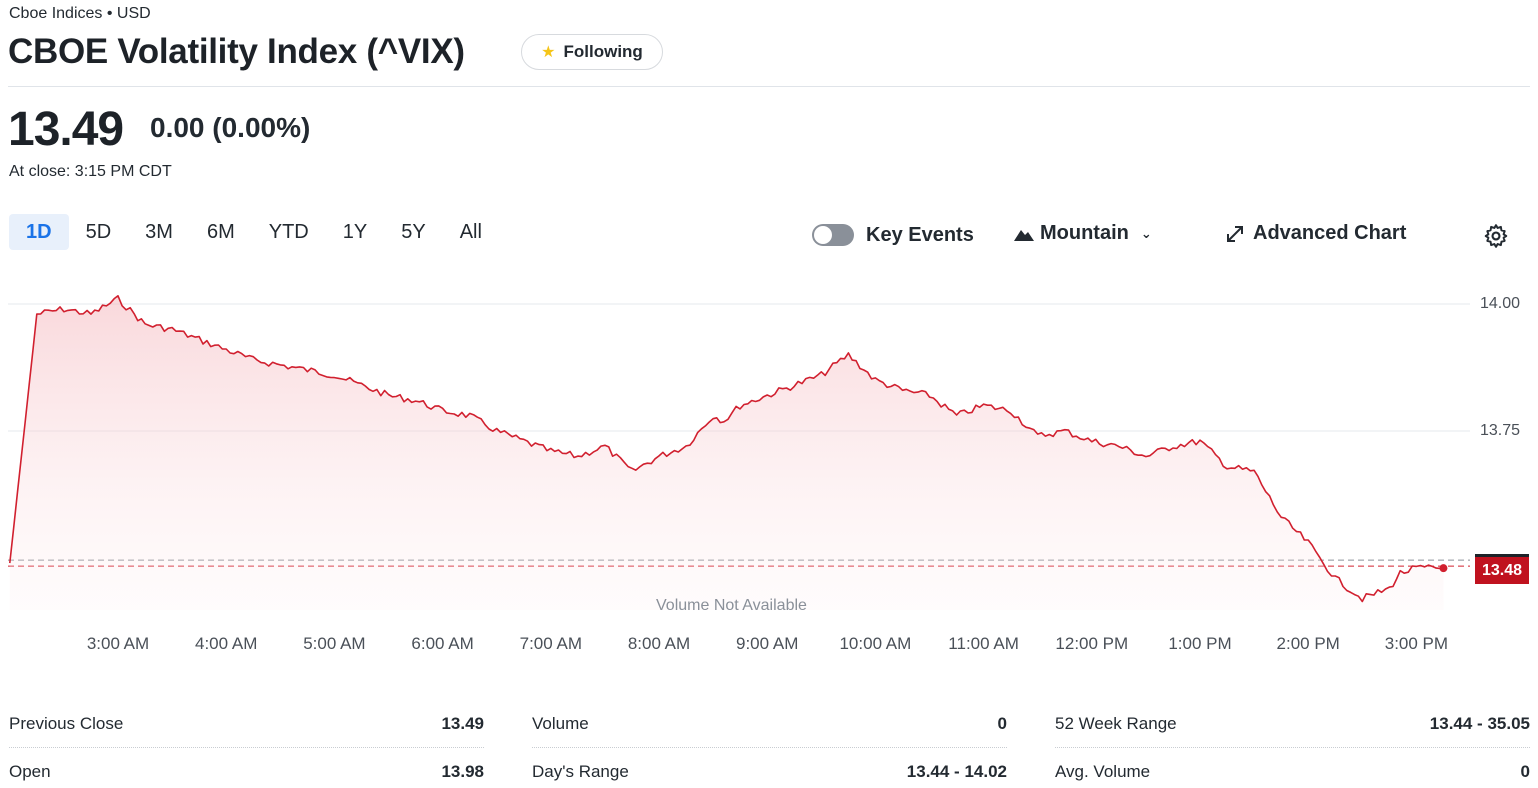 The image size is (1538, 788). I want to click on x-tick-label: 12:00 PM, so click(1092, 643).